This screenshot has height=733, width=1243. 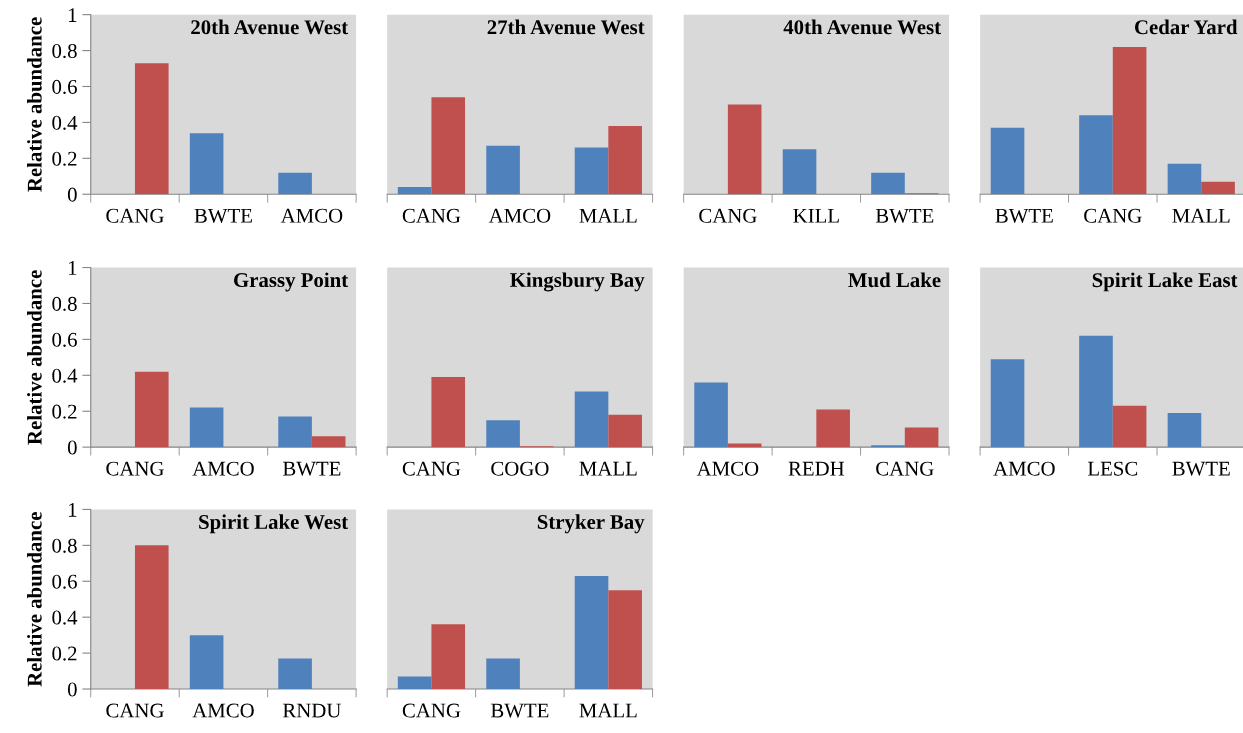 I want to click on chart-title: 40th Avenue West, so click(x=862, y=27).